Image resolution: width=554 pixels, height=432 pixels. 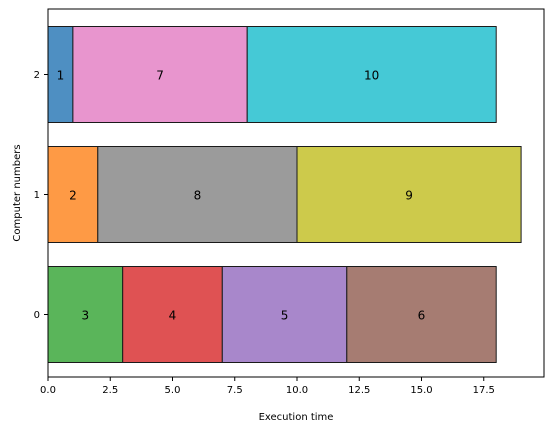 What do you see at coordinates (37, 315) in the screenshot?
I see `y-tick-label: 0` at bounding box center [37, 315].